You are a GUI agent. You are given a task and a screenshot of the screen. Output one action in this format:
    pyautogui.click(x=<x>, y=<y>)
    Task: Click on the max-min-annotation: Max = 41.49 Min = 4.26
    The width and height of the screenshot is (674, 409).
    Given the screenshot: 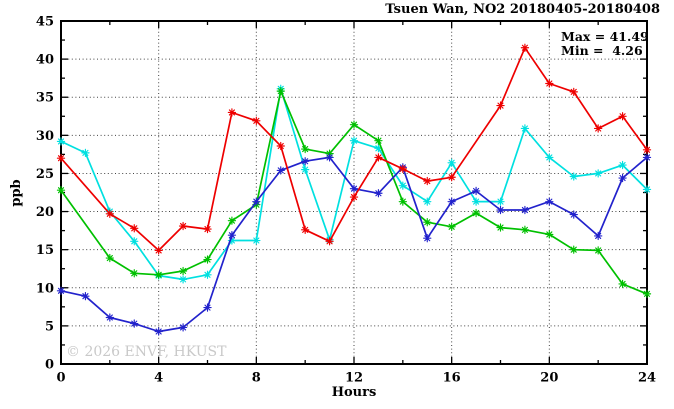 What is the action you would take?
    pyautogui.click(x=605, y=43)
    